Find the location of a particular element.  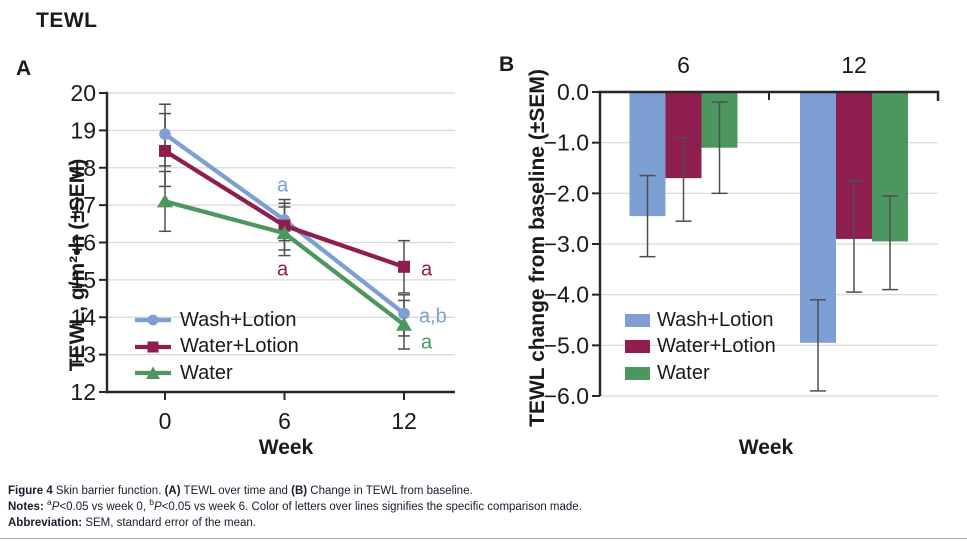

group-label: 12 is located at coordinates (854, 65).